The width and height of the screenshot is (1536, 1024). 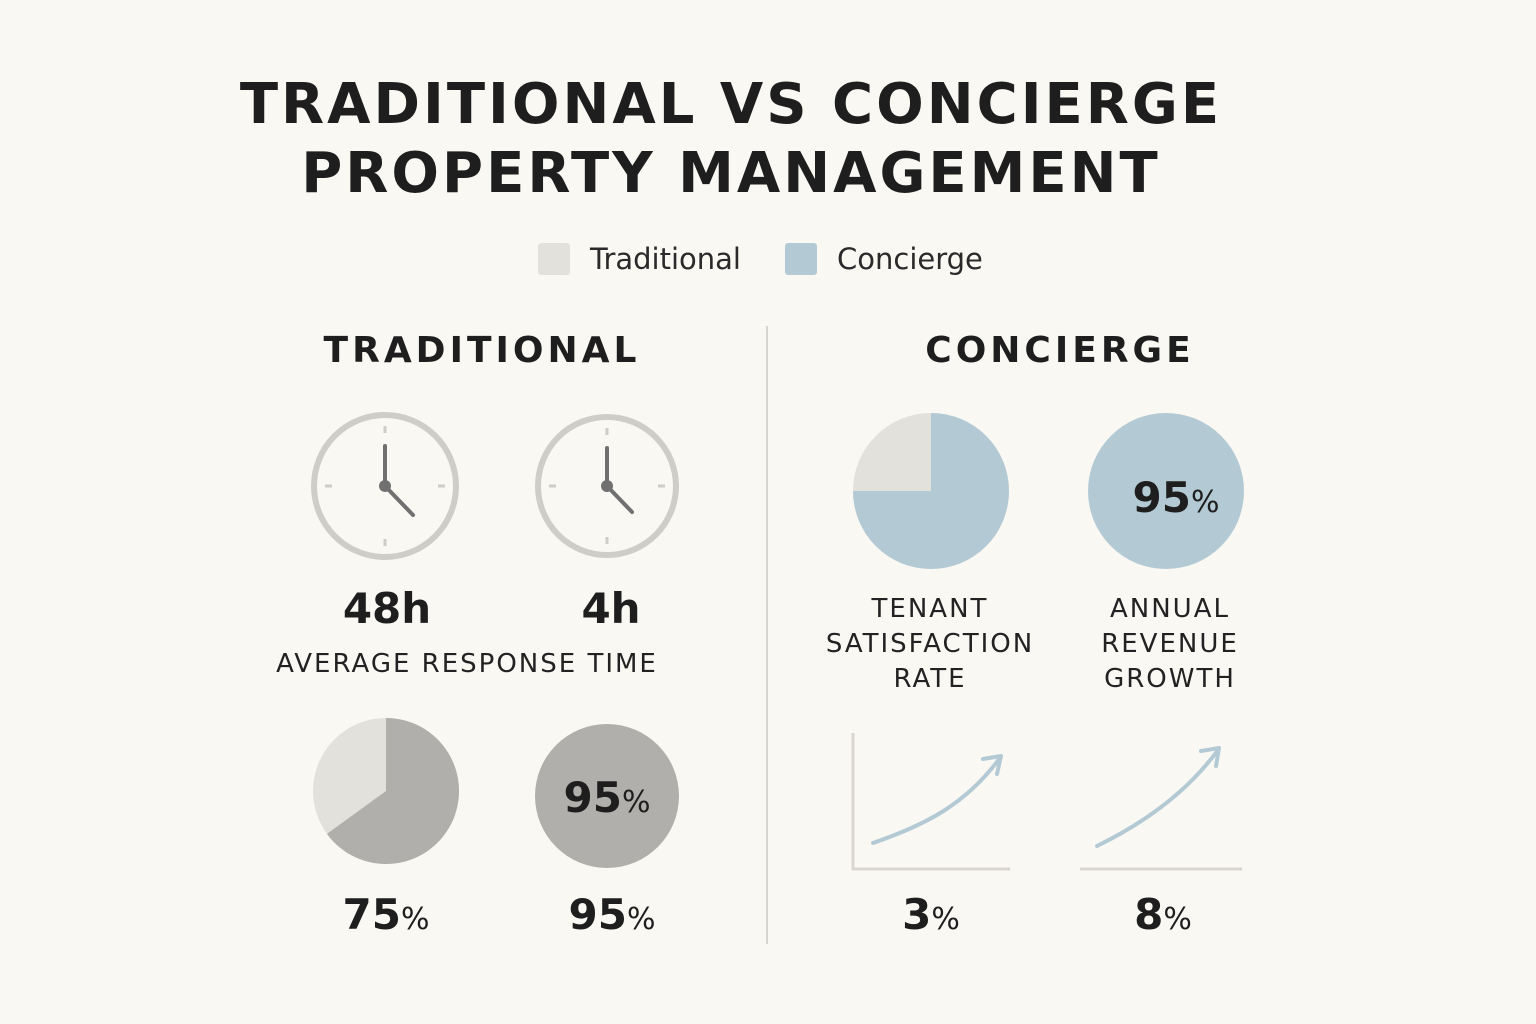 What do you see at coordinates (1060, 350) in the screenshot?
I see `concierge-heading: CONCIERGE` at bounding box center [1060, 350].